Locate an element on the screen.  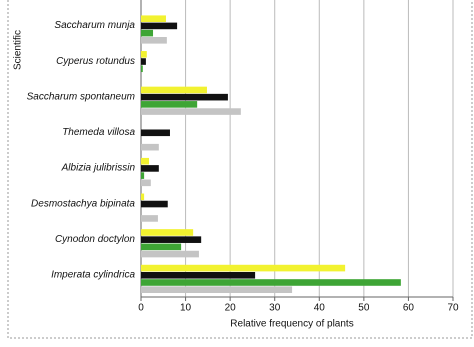
y-tick-label: Imperata cylindrica is located at coordinates (93, 275).